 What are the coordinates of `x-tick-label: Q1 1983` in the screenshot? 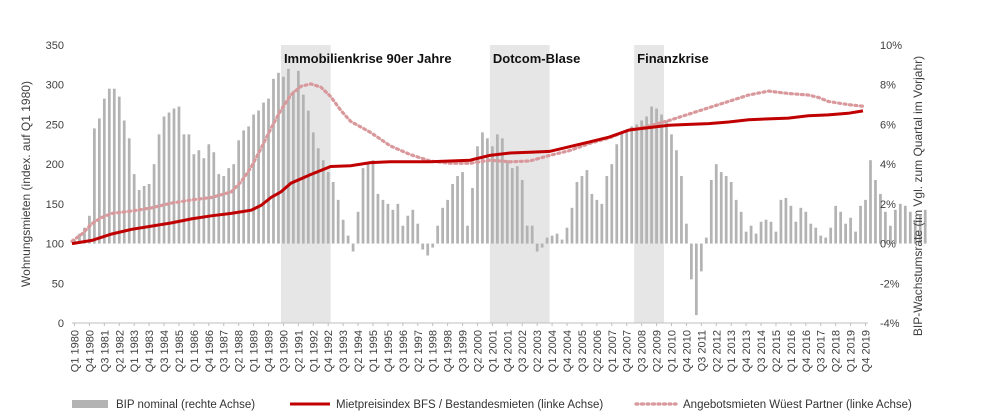 It's located at (135, 351).